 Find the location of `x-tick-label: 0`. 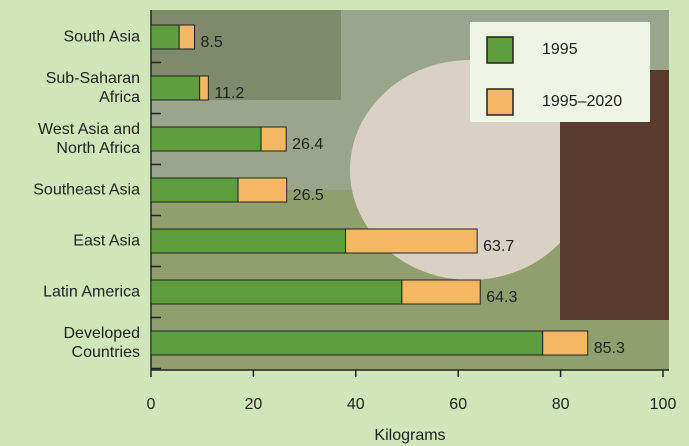

x-tick-label: 0 is located at coordinates (151, 404).